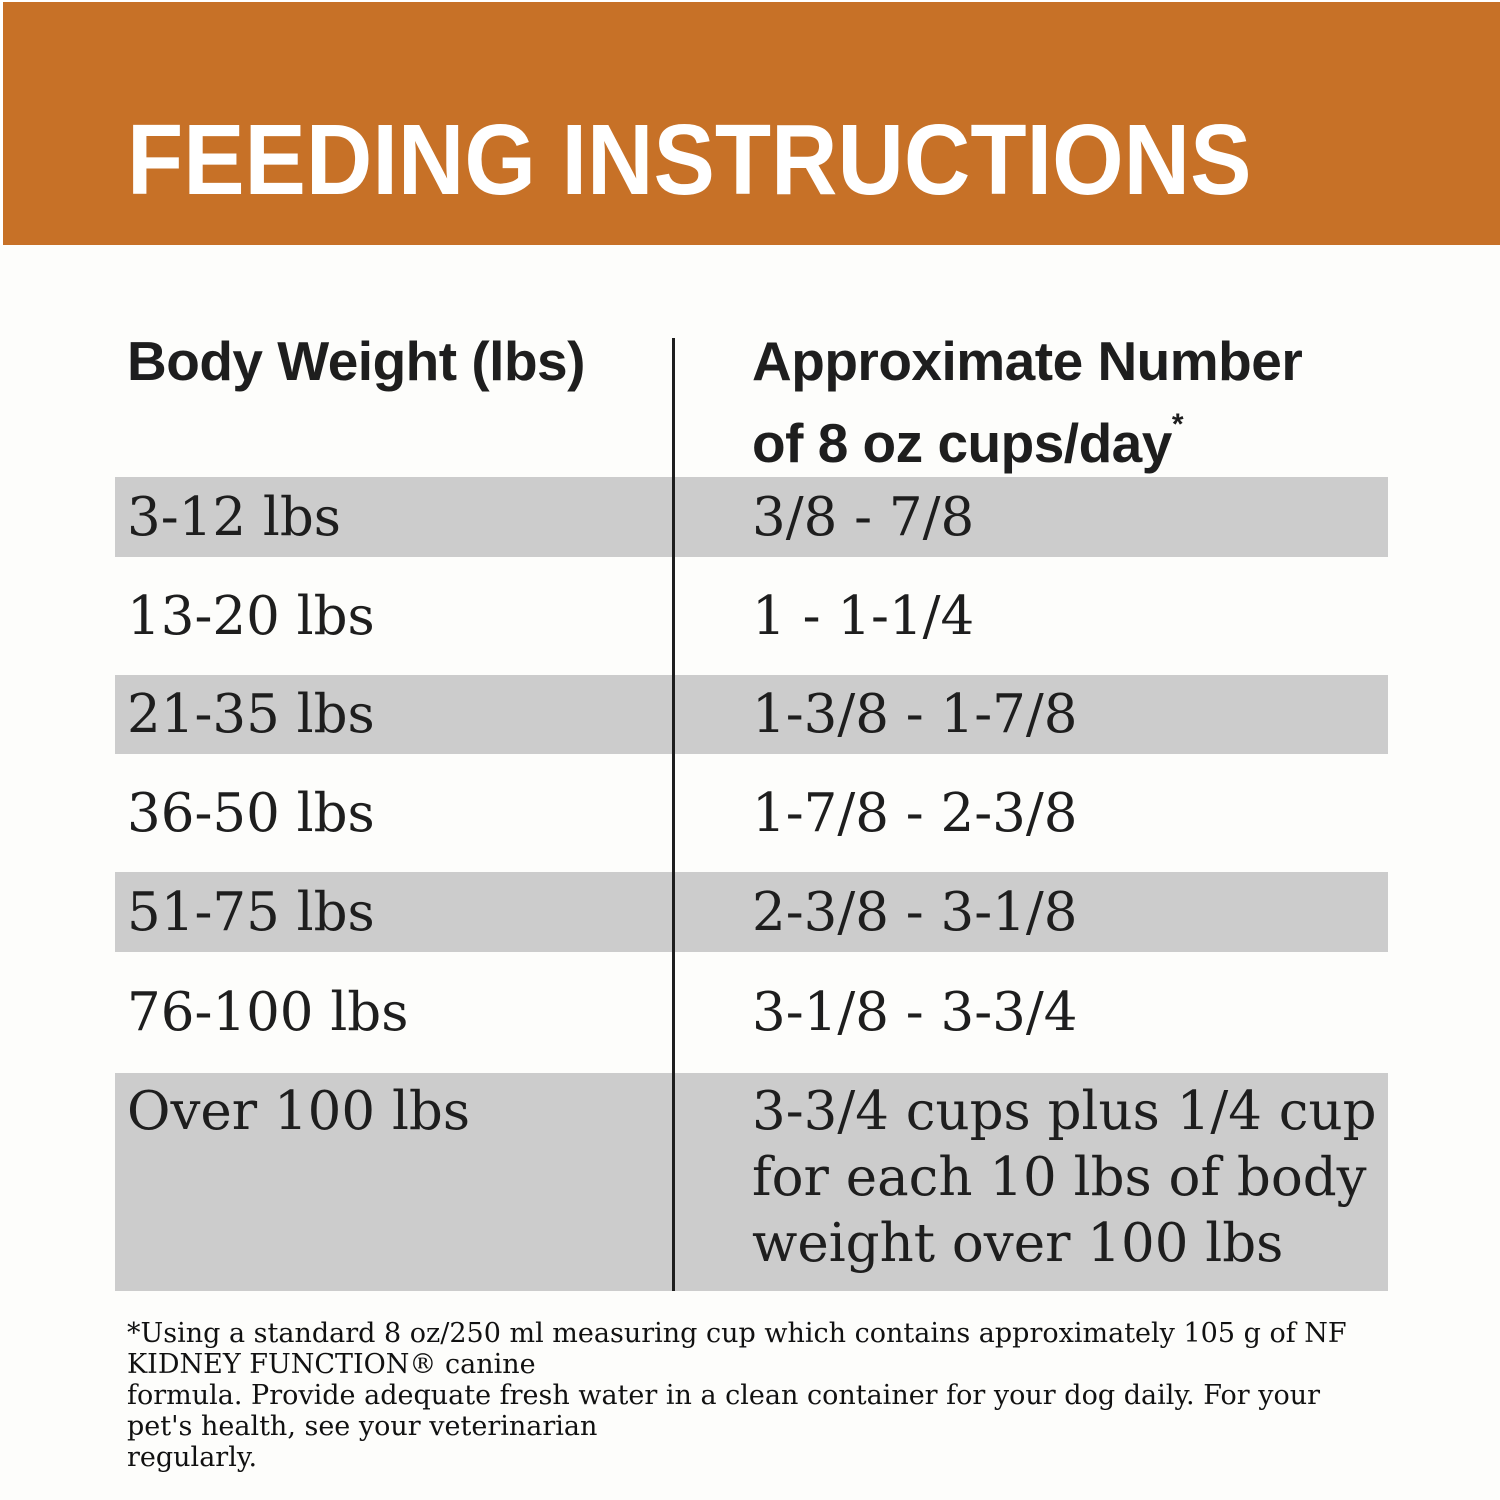  Describe the element at coordinates (915, 912) in the screenshot. I see `cups-cell: 2-3/8 - 3-1/8` at that location.